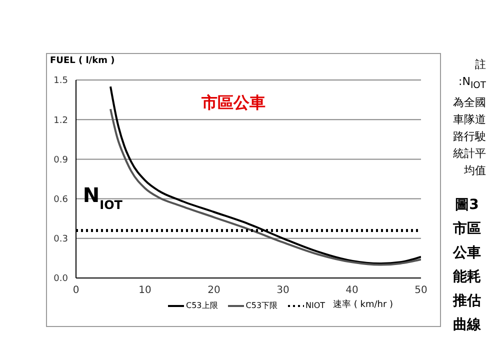  What do you see at coordinates (214, 290) in the screenshot?
I see `x-tick-label: 20` at bounding box center [214, 290].